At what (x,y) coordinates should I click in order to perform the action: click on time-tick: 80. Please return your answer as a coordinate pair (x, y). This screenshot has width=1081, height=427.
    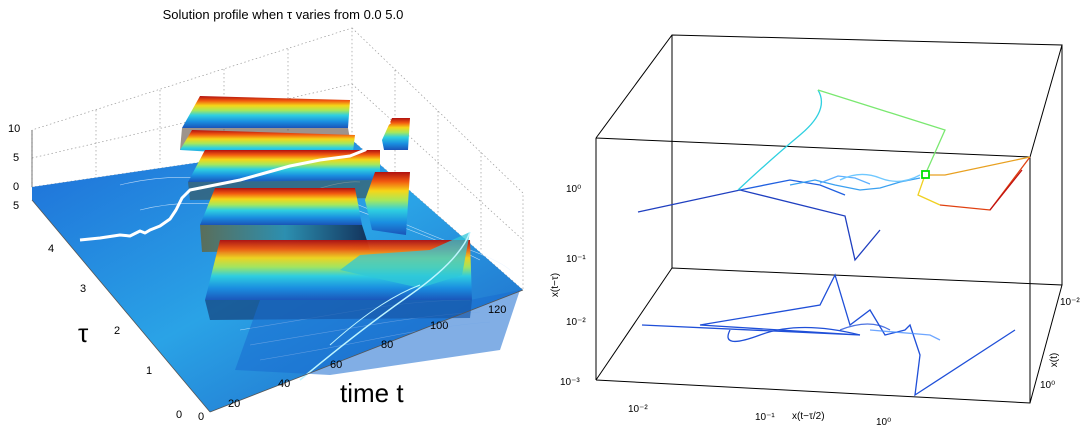
    Looking at the image, I should click on (387, 345).